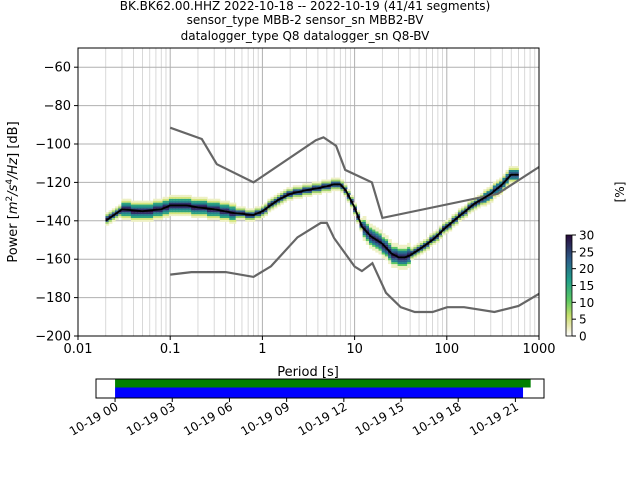 The height and width of the screenshot is (480, 640). I want to click on y-axis: −200 −180 −160 −140 −120 −100 −80 −60, so click(56, 203).